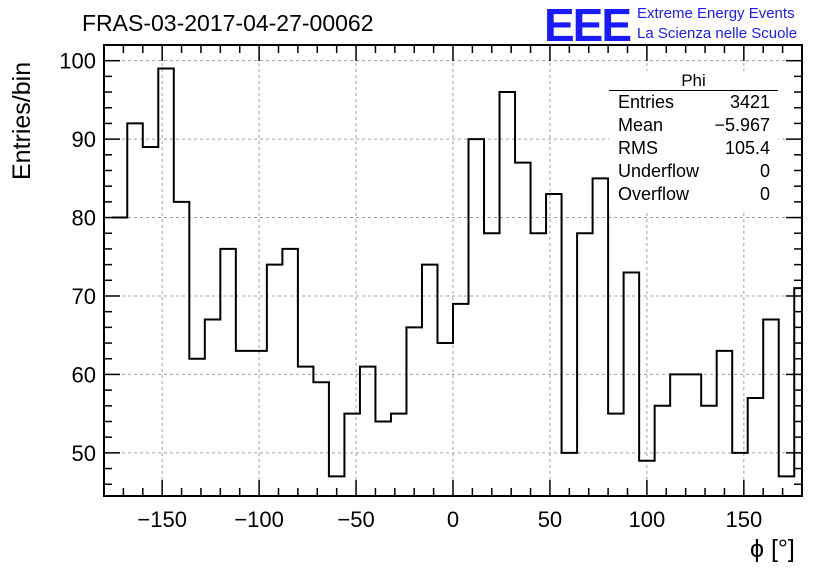 Image resolution: width=836 pixels, height=572 pixels. What do you see at coordinates (84, 453) in the screenshot?
I see `y-tick-label: 50` at bounding box center [84, 453].